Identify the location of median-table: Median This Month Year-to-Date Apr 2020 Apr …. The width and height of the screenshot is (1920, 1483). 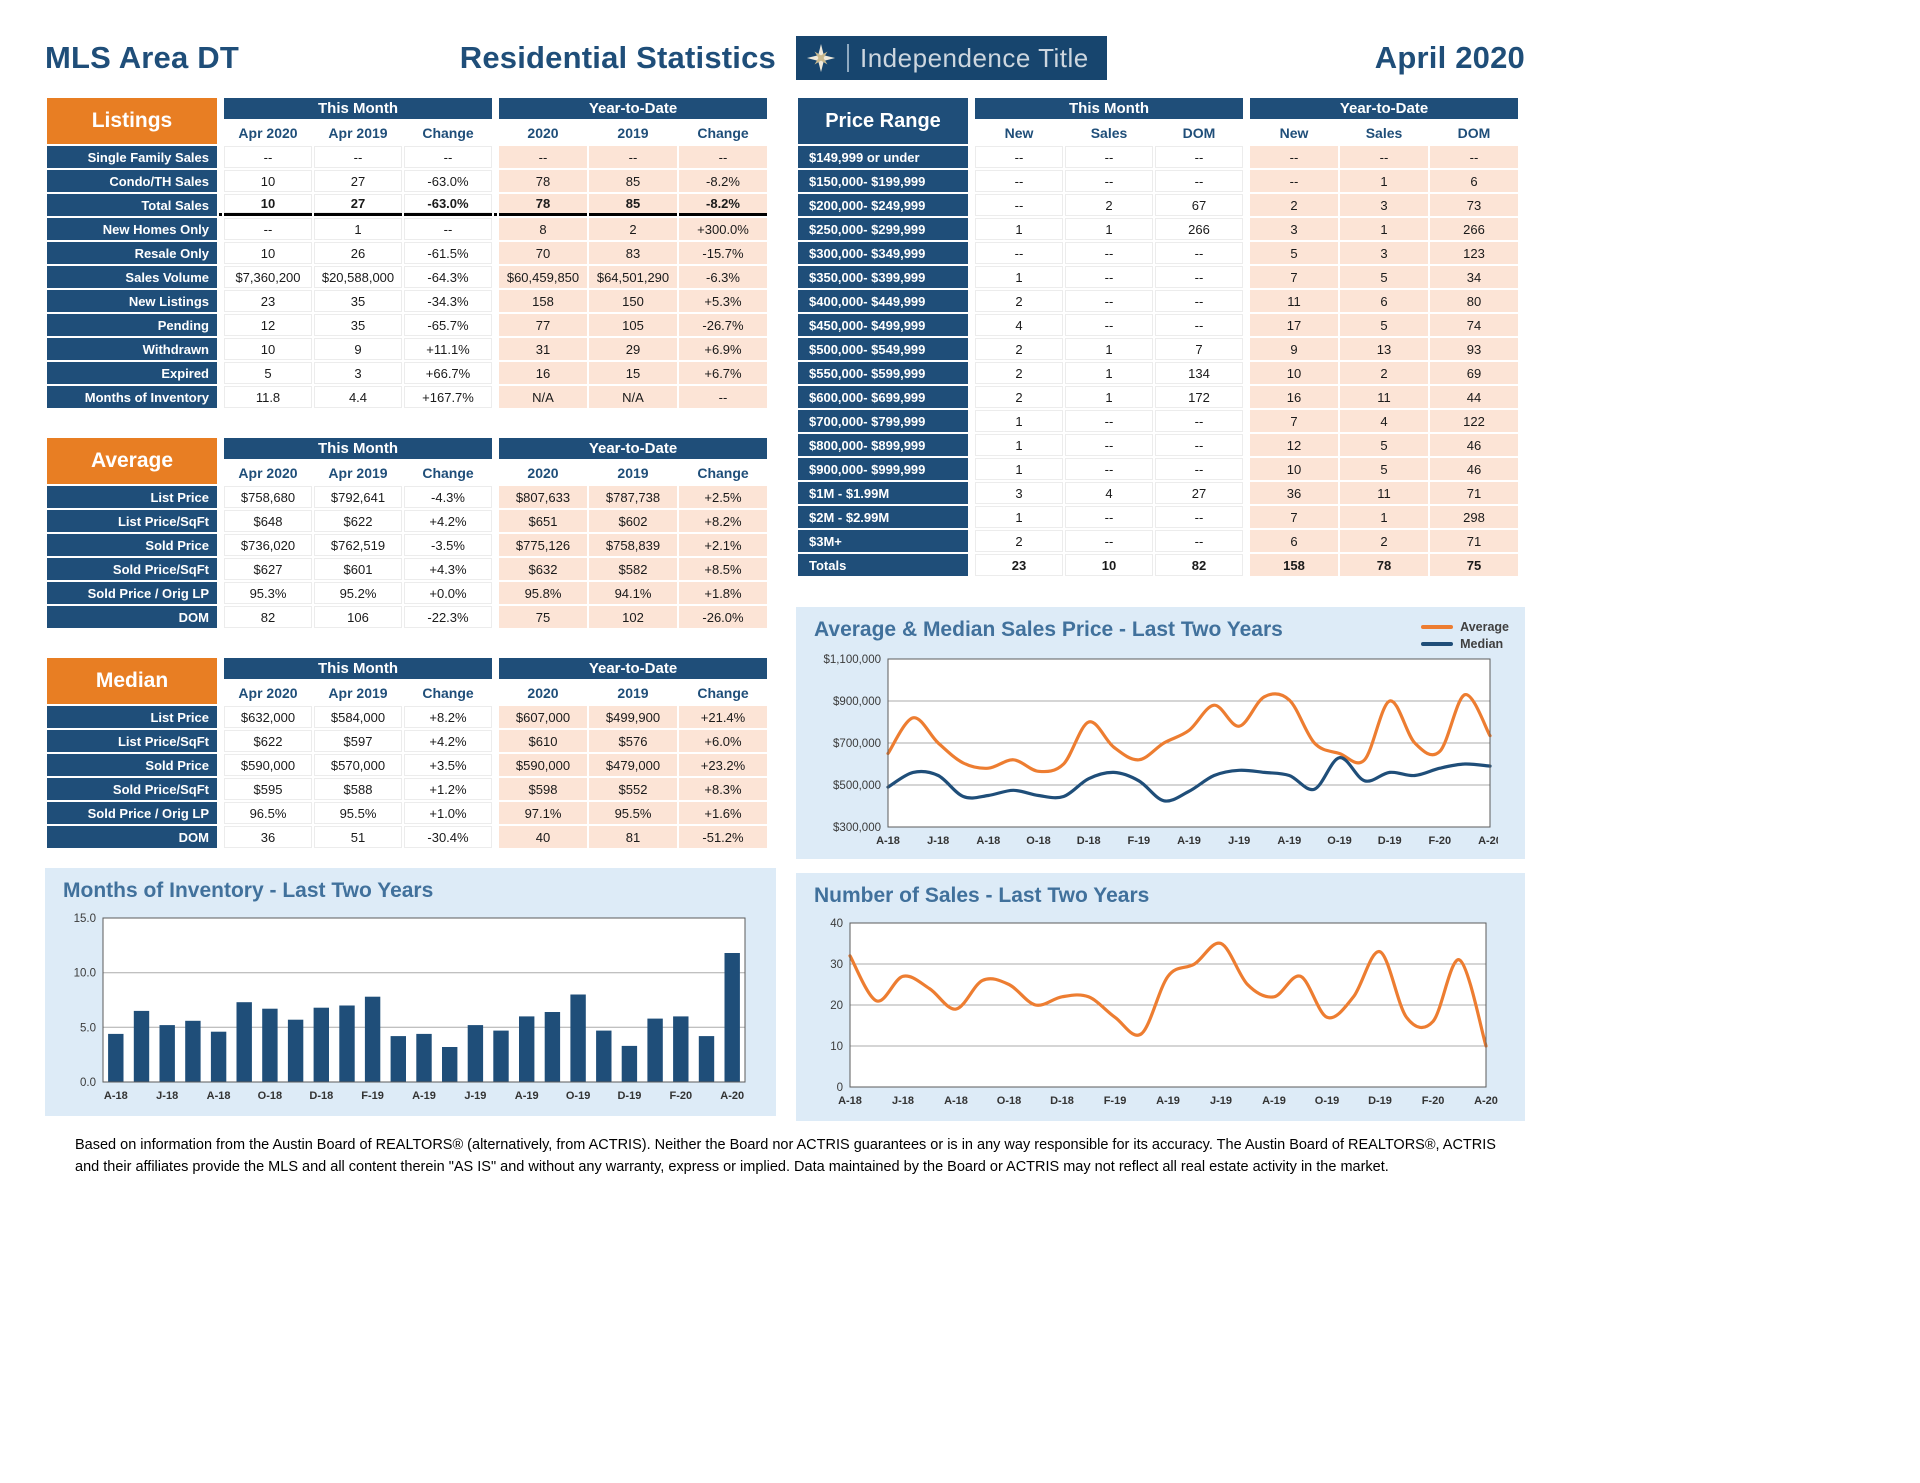
(410, 753).